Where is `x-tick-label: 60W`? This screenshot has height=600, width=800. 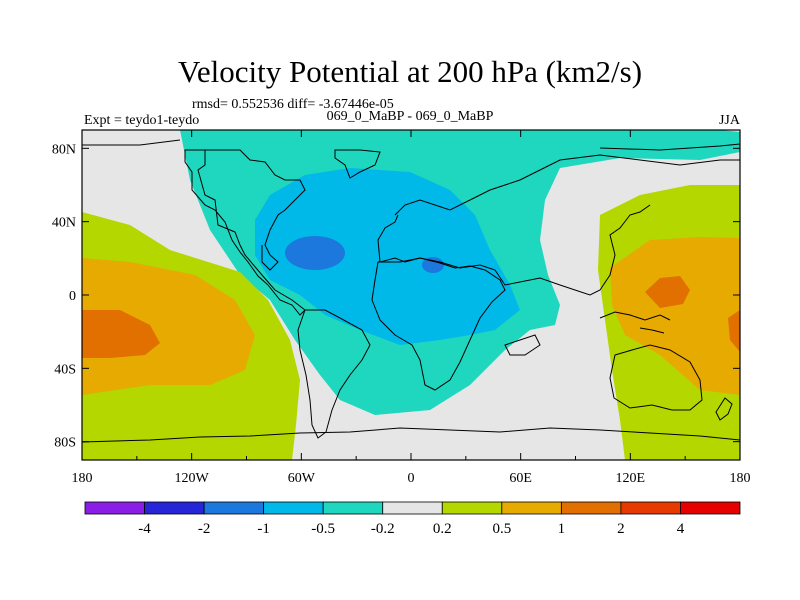 x-tick-label: 60W is located at coordinates (302, 478).